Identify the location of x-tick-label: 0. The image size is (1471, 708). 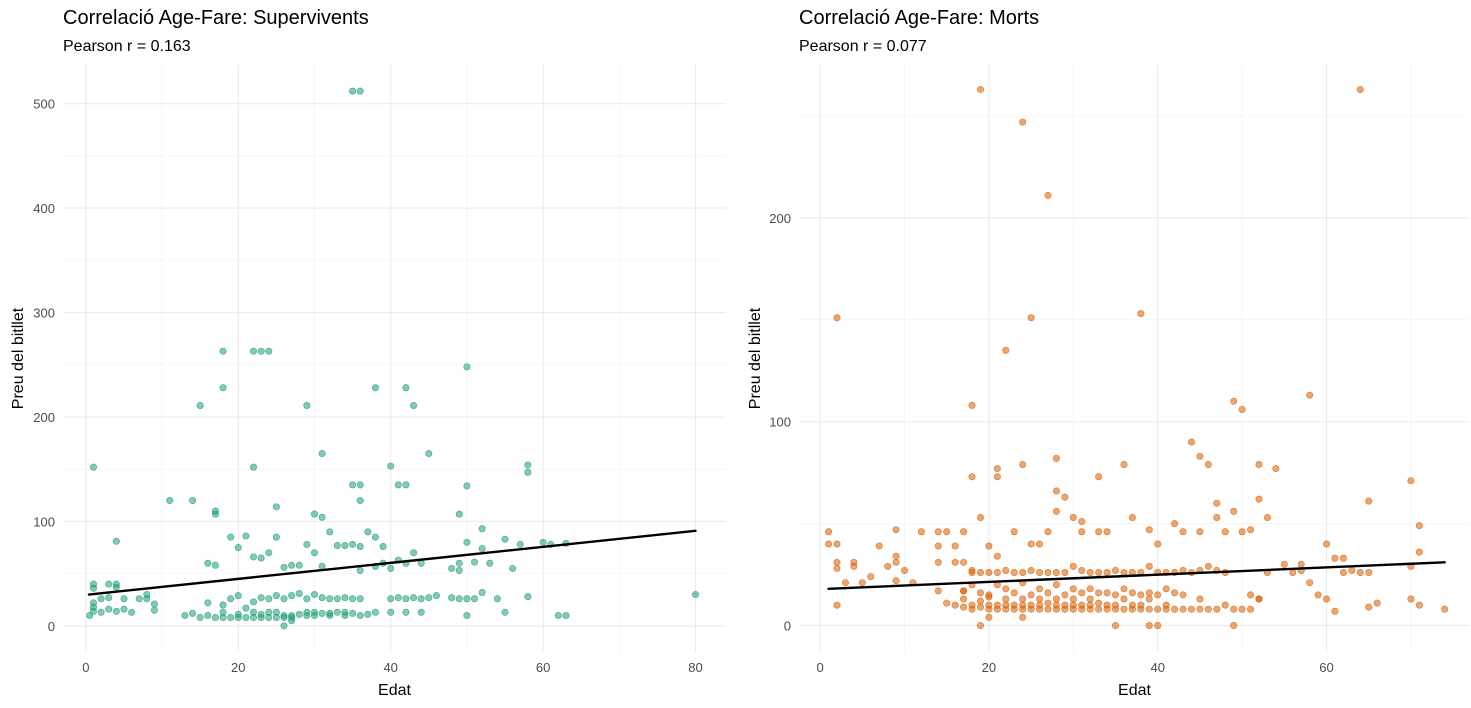
(819, 667).